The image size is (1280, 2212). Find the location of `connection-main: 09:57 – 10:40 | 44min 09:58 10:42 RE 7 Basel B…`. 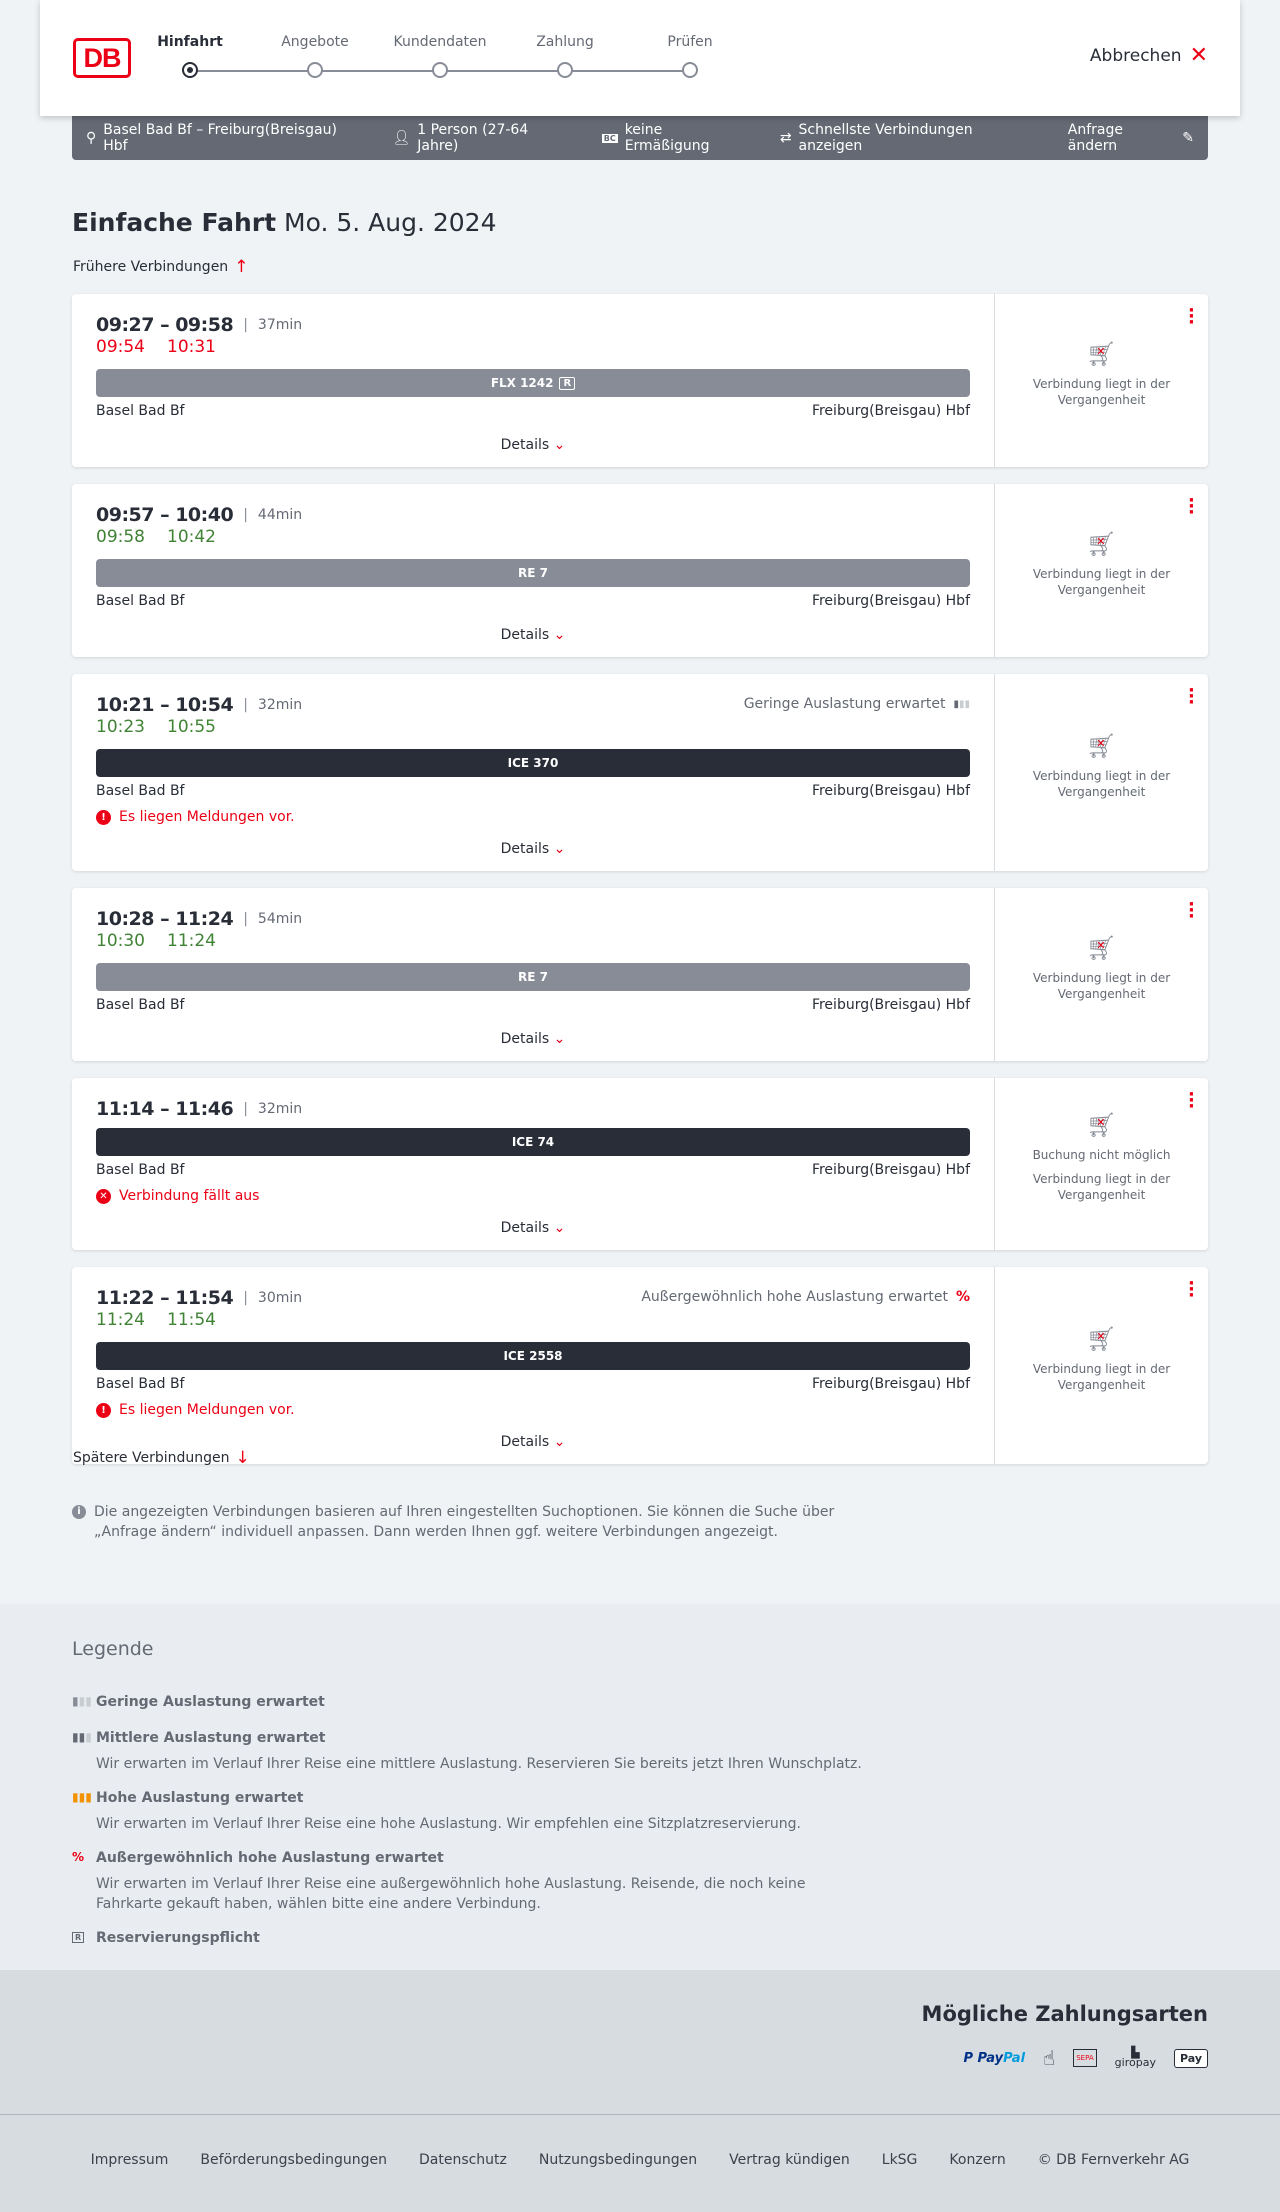

connection-main: 09:57 – 10:40 | 44min 09:58 10:42 RE 7 Basel B… is located at coordinates (533, 570).